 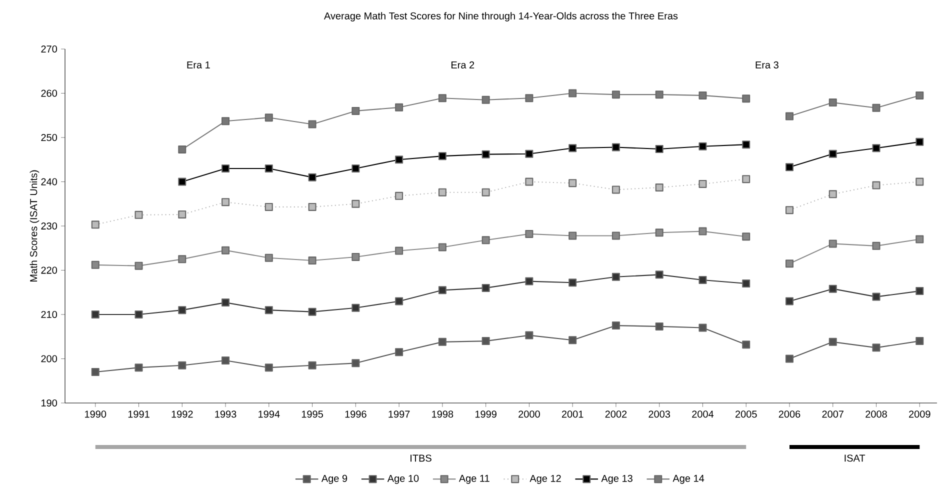 What do you see at coordinates (49, 182) in the screenshot?
I see `y-tick-label: 240` at bounding box center [49, 182].